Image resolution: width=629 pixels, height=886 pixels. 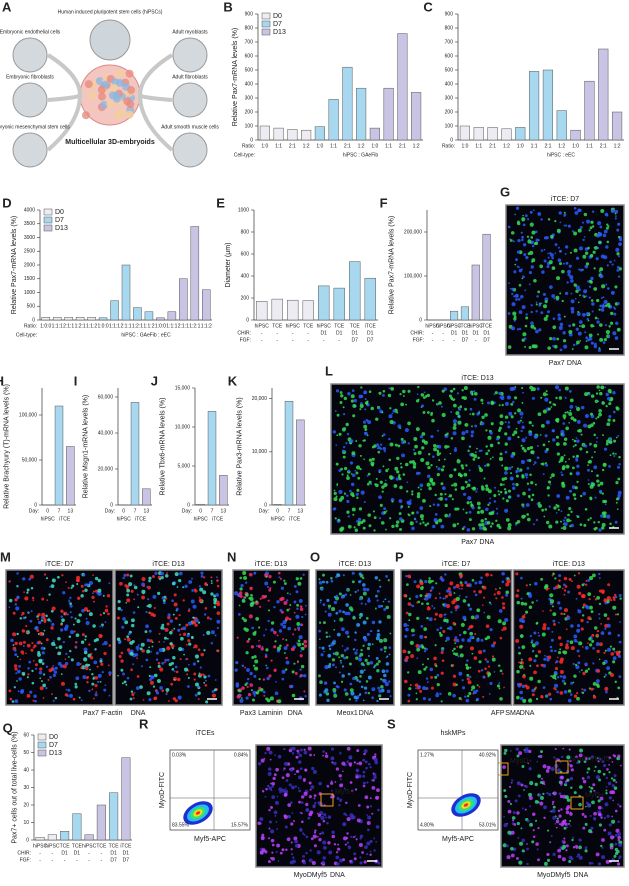 I want to click on y-tick-label: 100, so click(x=449, y=126).